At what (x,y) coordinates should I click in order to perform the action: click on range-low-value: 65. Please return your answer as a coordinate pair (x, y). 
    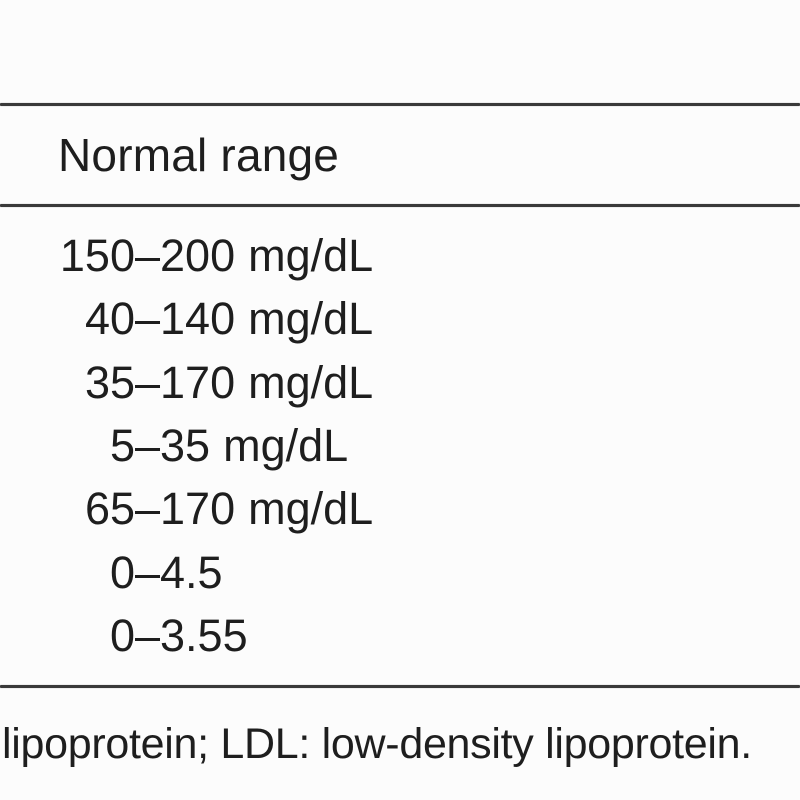
    Looking at the image, I should click on (109, 509).